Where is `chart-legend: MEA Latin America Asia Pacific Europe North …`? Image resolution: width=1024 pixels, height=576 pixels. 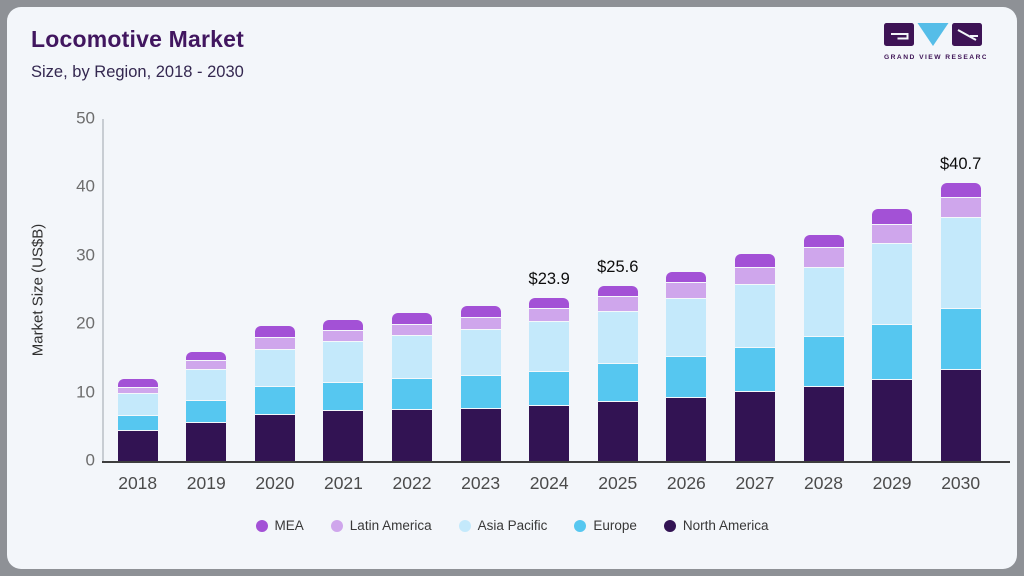
chart-legend: MEA Latin America Asia Pacific Europe North … is located at coordinates (512, 525).